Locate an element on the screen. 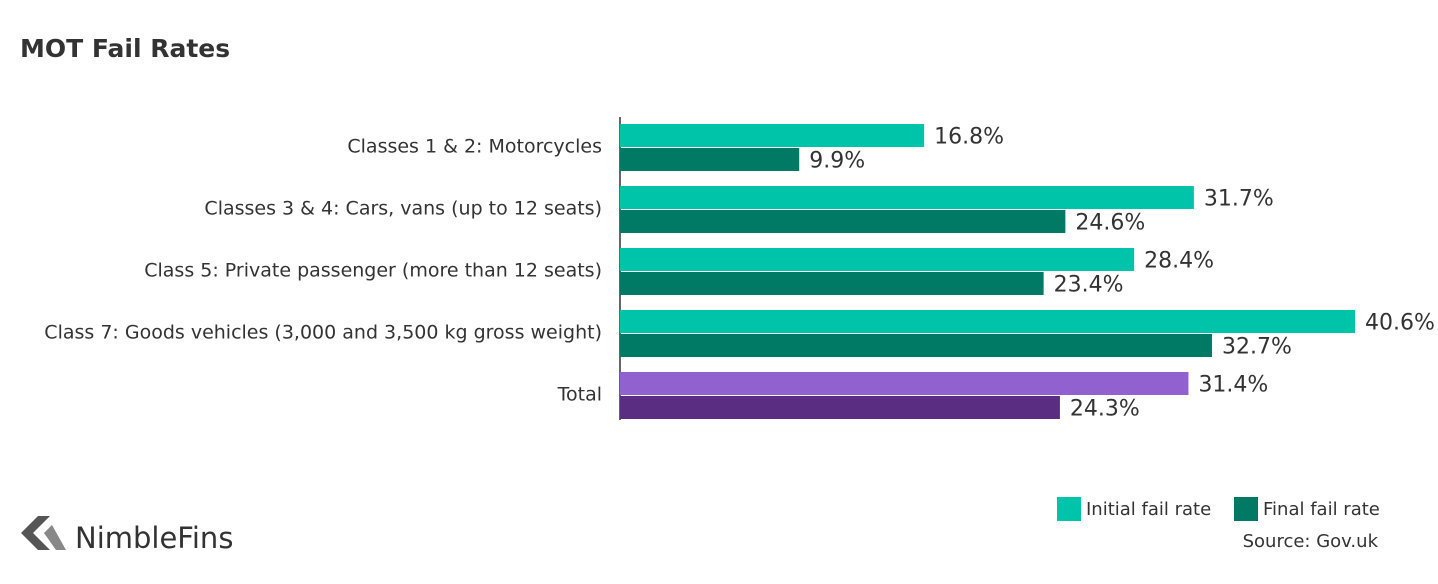  value-label: 24.3% is located at coordinates (1105, 409).